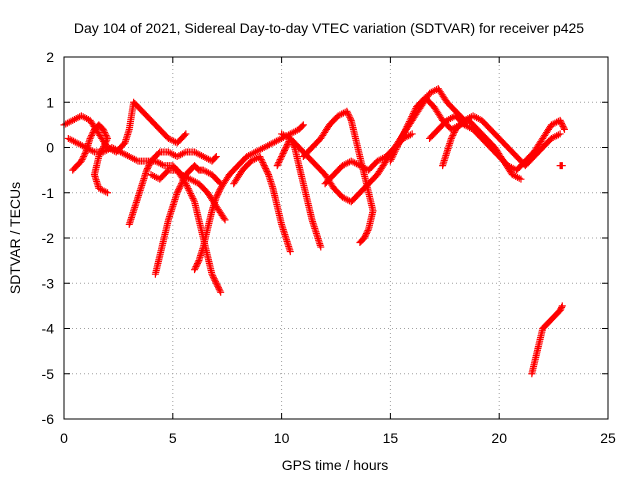 Image resolution: width=640 pixels, height=480 pixels. Describe the element at coordinates (64, 438) in the screenshot. I see `x-tick-label: 0` at that location.